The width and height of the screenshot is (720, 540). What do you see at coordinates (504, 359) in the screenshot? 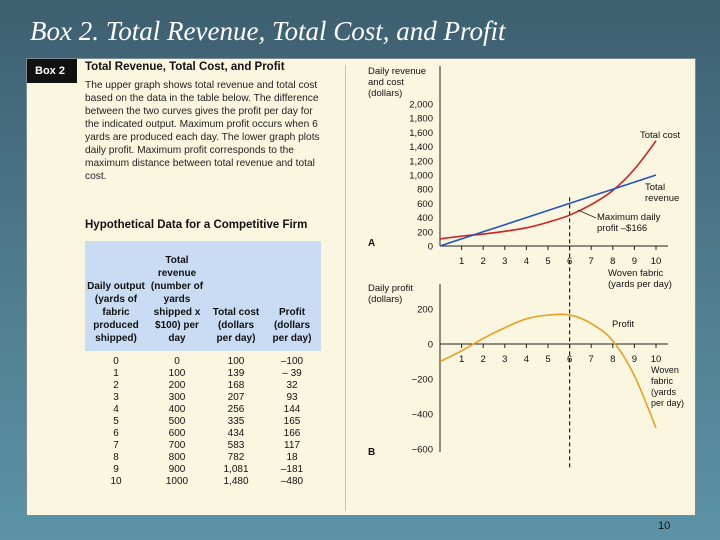
I see `chart-b-xtick-label: 3` at bounding box center [504, 359].